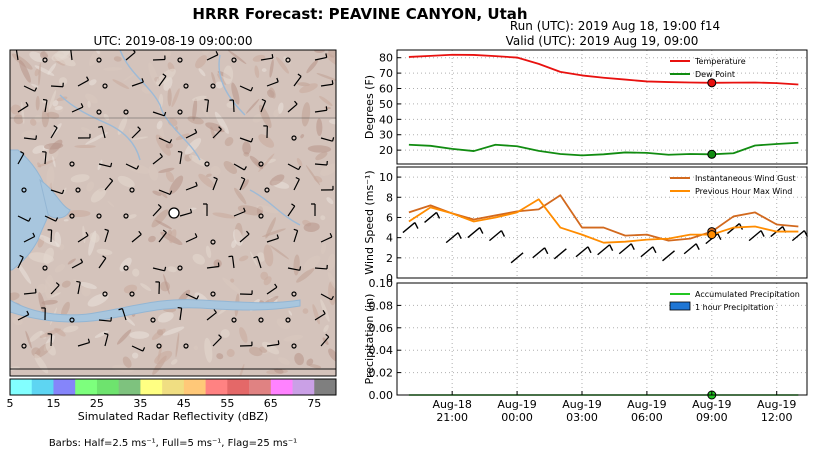 The image size is (813, 460). I want to click on plot-frame, so click(602, 222).